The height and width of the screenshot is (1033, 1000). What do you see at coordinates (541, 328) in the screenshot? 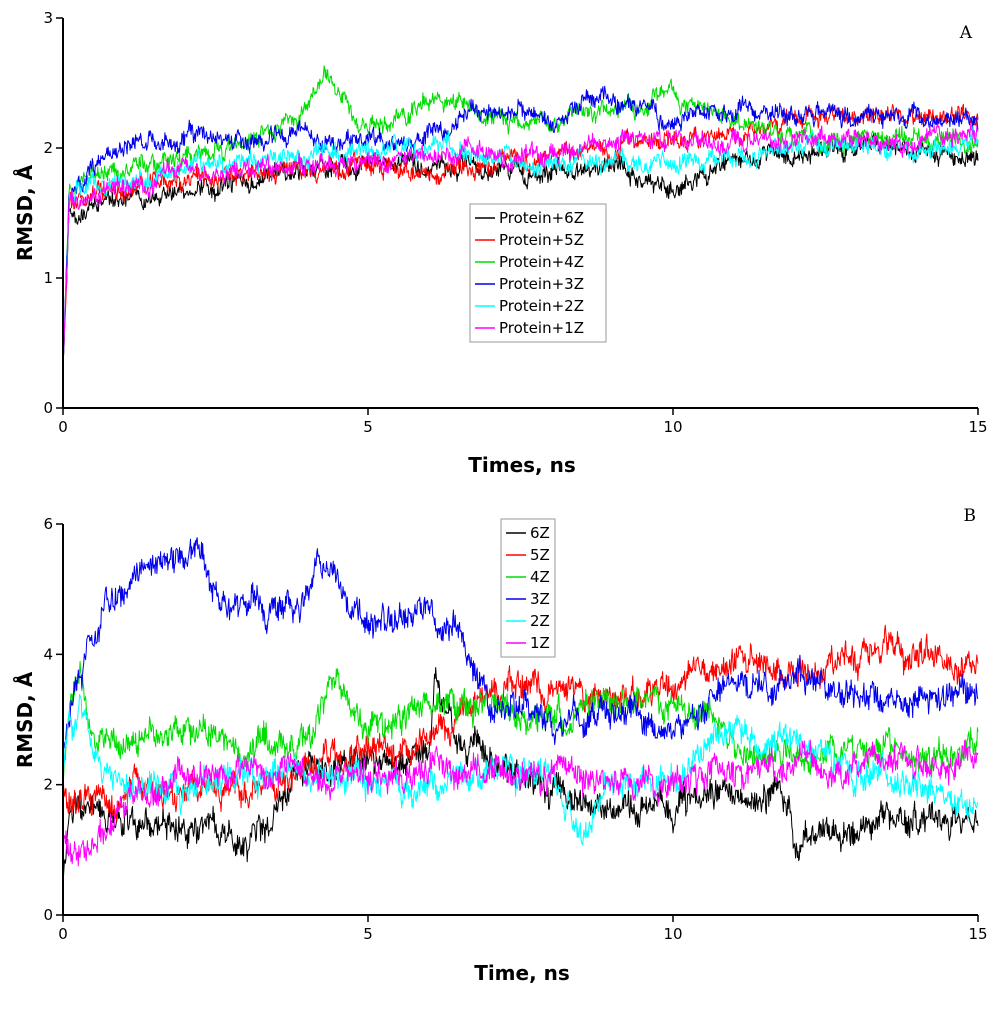
I see `legend-label: Protein+1Z` at bounding box center [541, 328].